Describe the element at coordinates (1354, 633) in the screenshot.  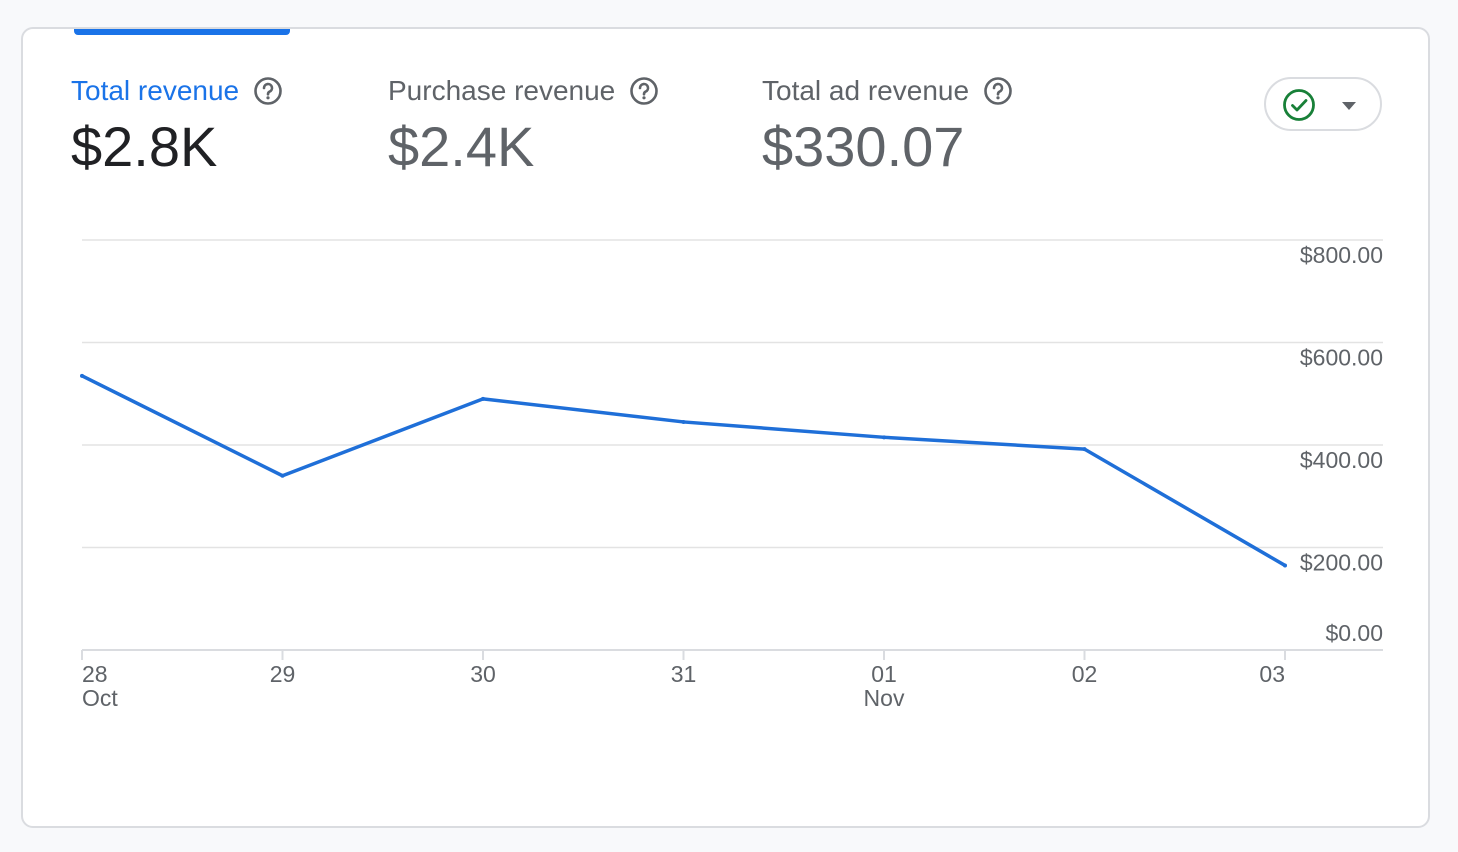
I see `y-tick-label: $0.00` at that location.